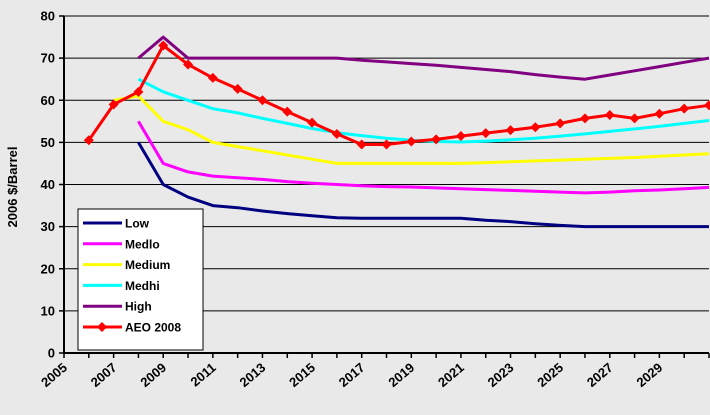 The height and width of the screenshot is (415, 710). Describe the element at coordinates (147, 265) in the screenshot. I see `legend-label: Medium` at that location.